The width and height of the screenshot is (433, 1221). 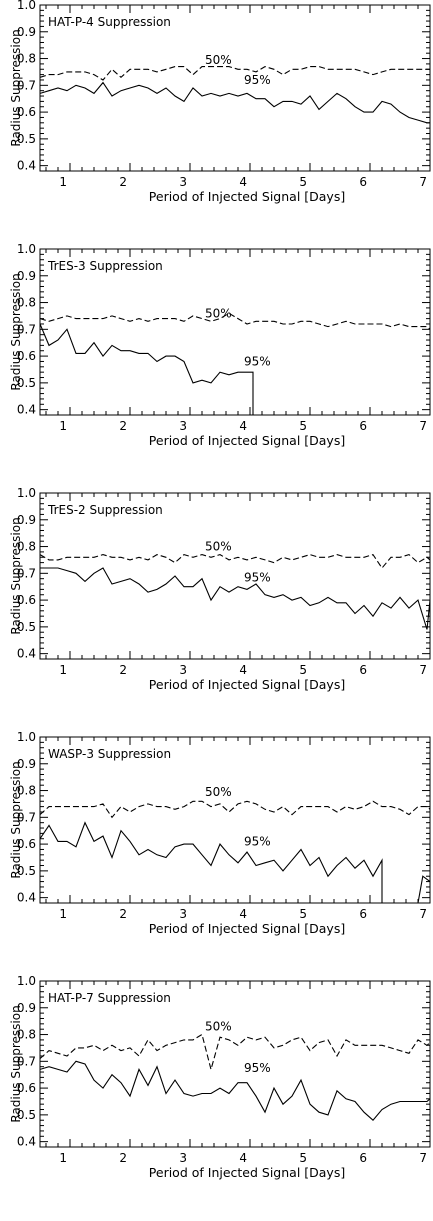 I want to click on chart-title: HAT-P-7 Suppression, so click(x=109, y=998).